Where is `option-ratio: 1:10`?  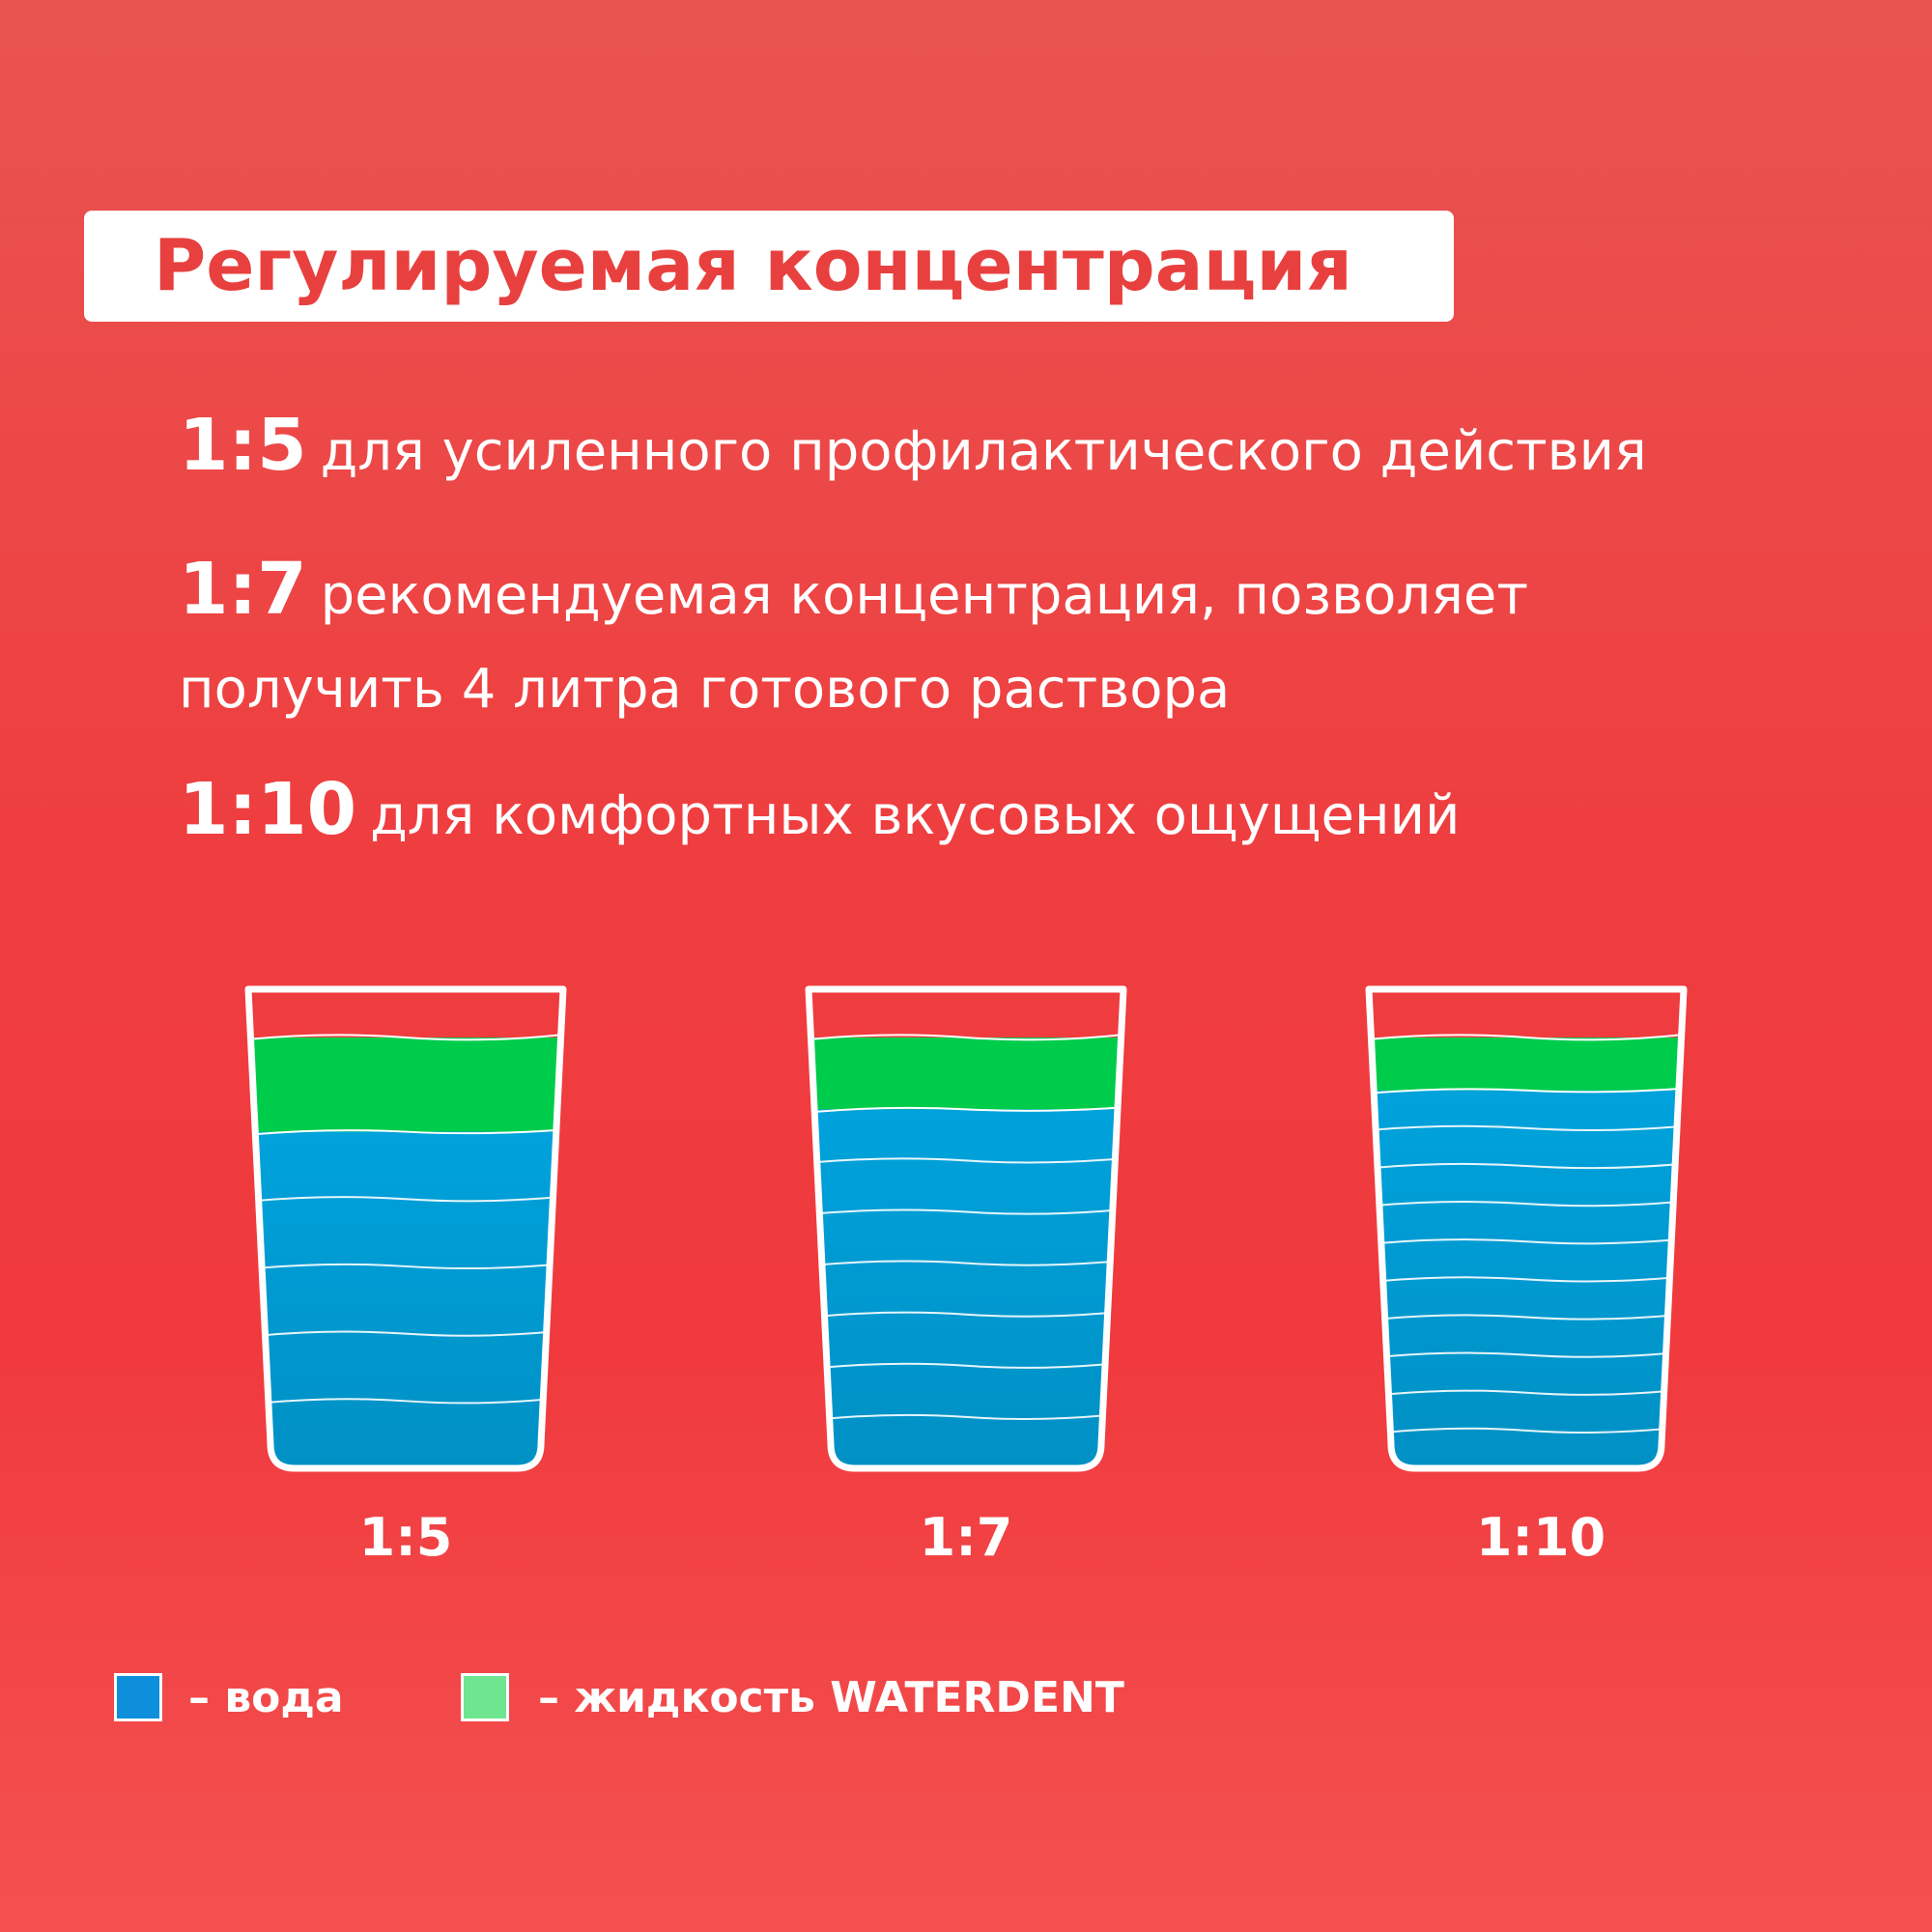
option-ratio: 1:10 is located at coordinates (268, 809).